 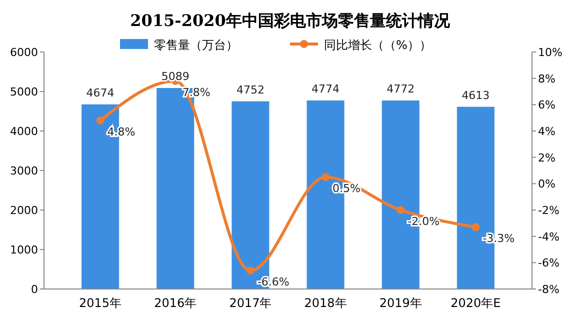 What do you see at coordinates (547, 131) in the screenshot?
I see `y2-tick-label: 4%` at bounding box center [547, 131].